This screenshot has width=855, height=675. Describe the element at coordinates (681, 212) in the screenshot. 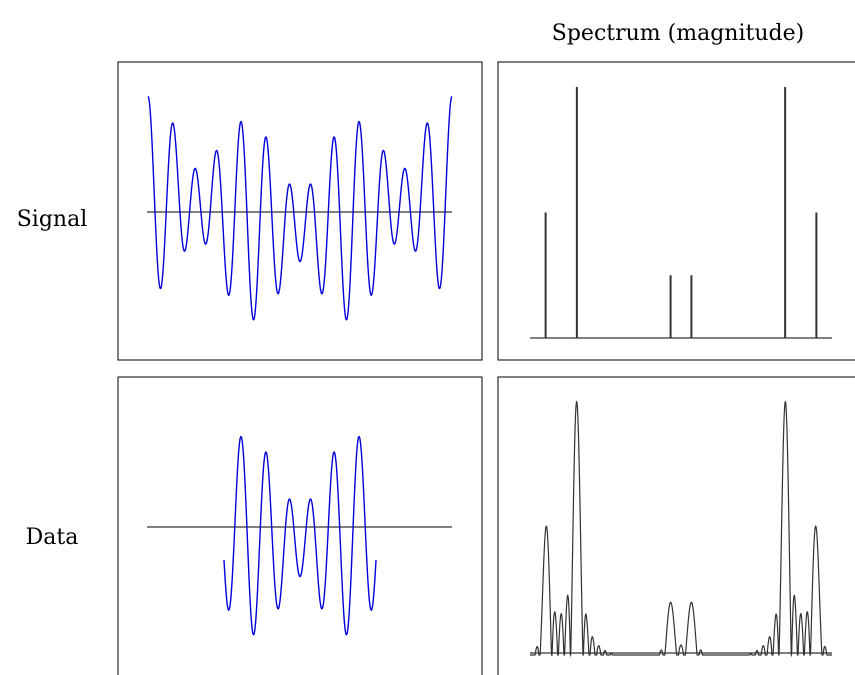

I see `spectrum-peaks` at that location.